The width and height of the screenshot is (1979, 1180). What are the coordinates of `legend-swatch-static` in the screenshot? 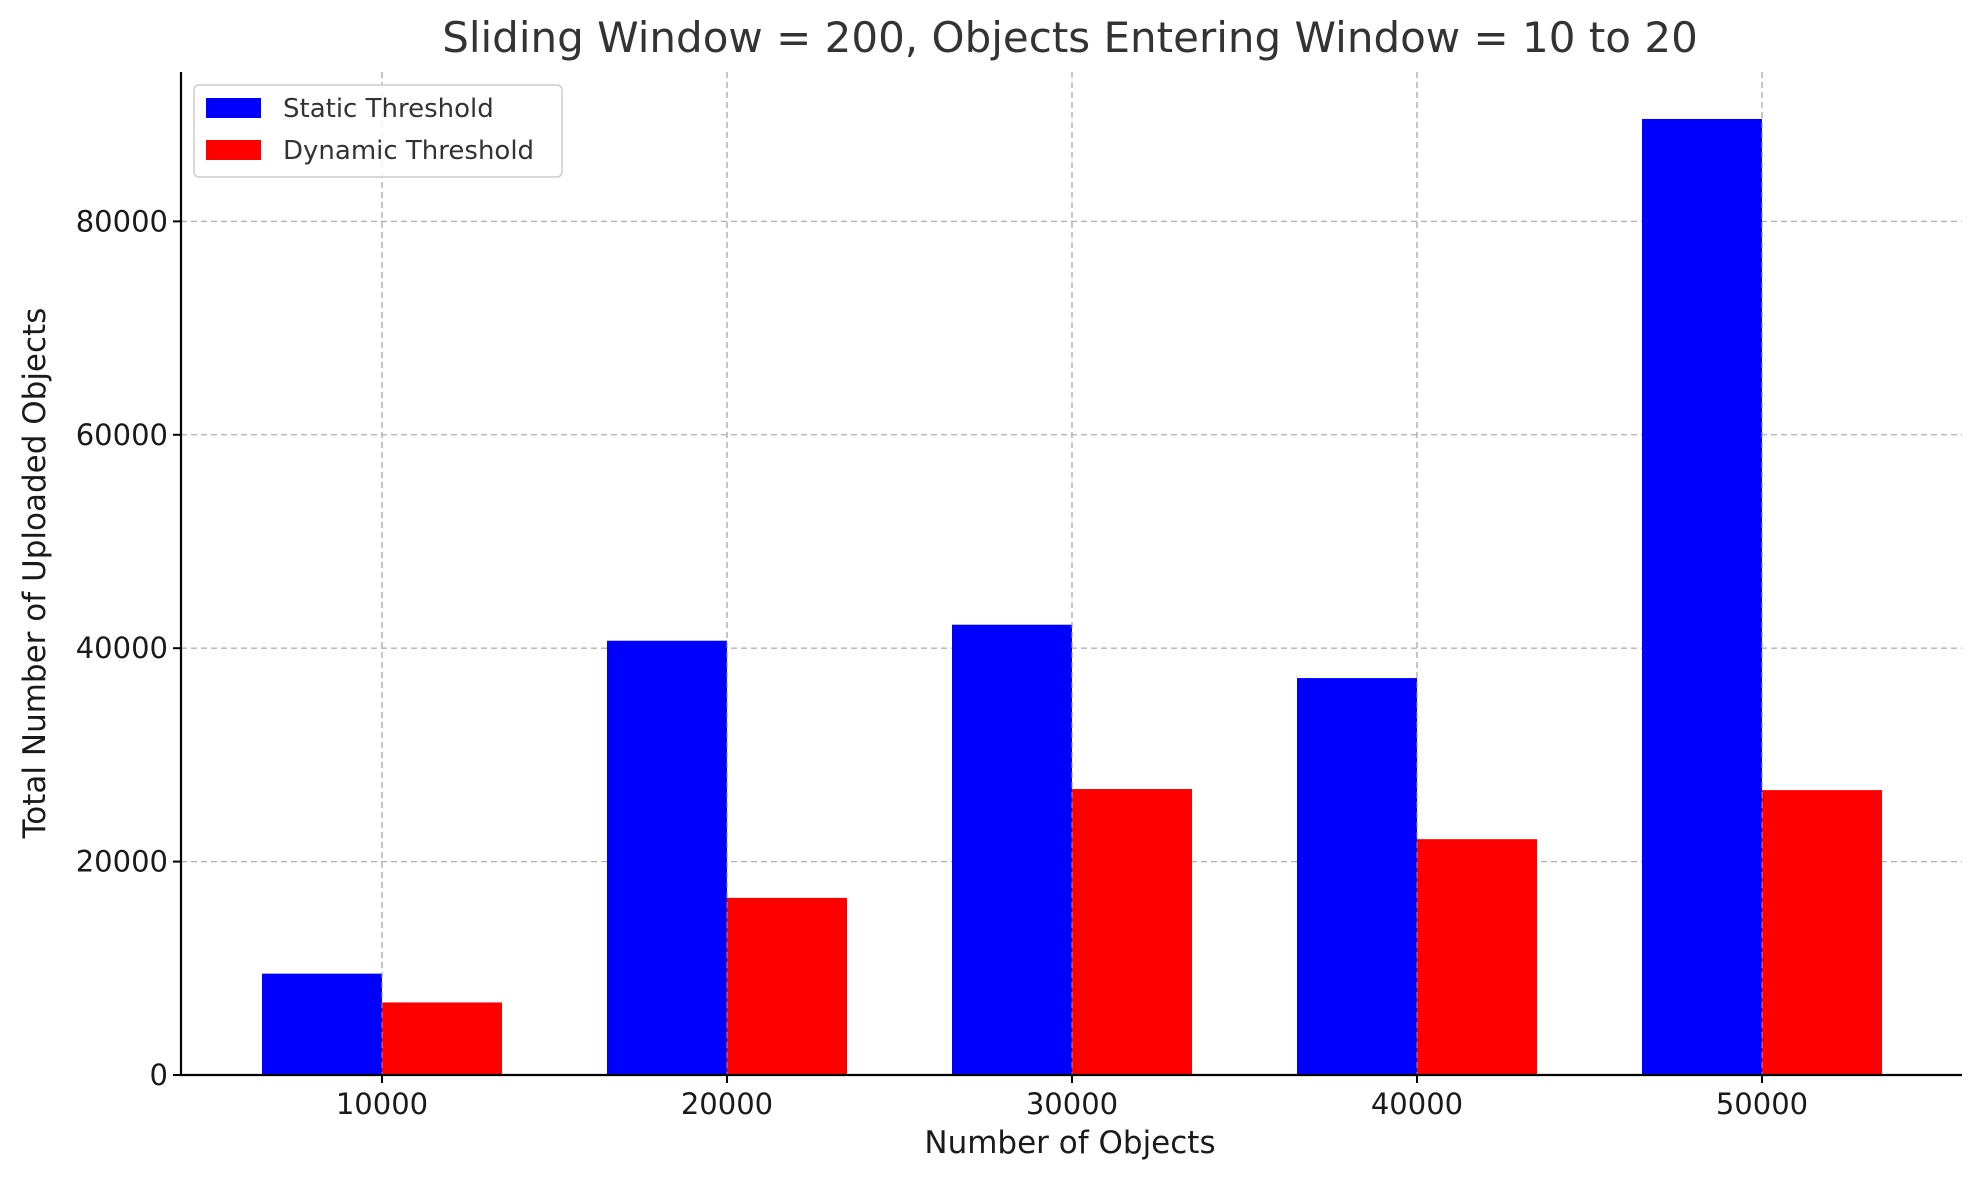 It's located at (233, 108).